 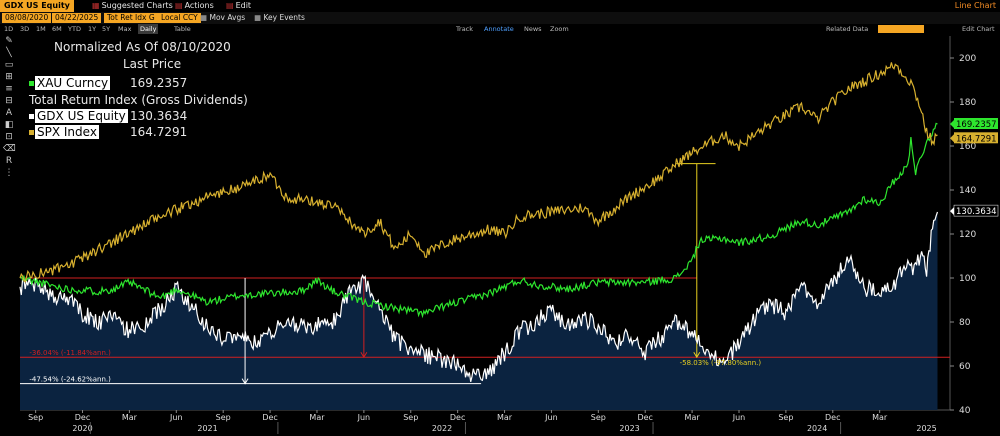 I want to click on key-events-toggle: ■ Key Events, so click(x=279, y=17).